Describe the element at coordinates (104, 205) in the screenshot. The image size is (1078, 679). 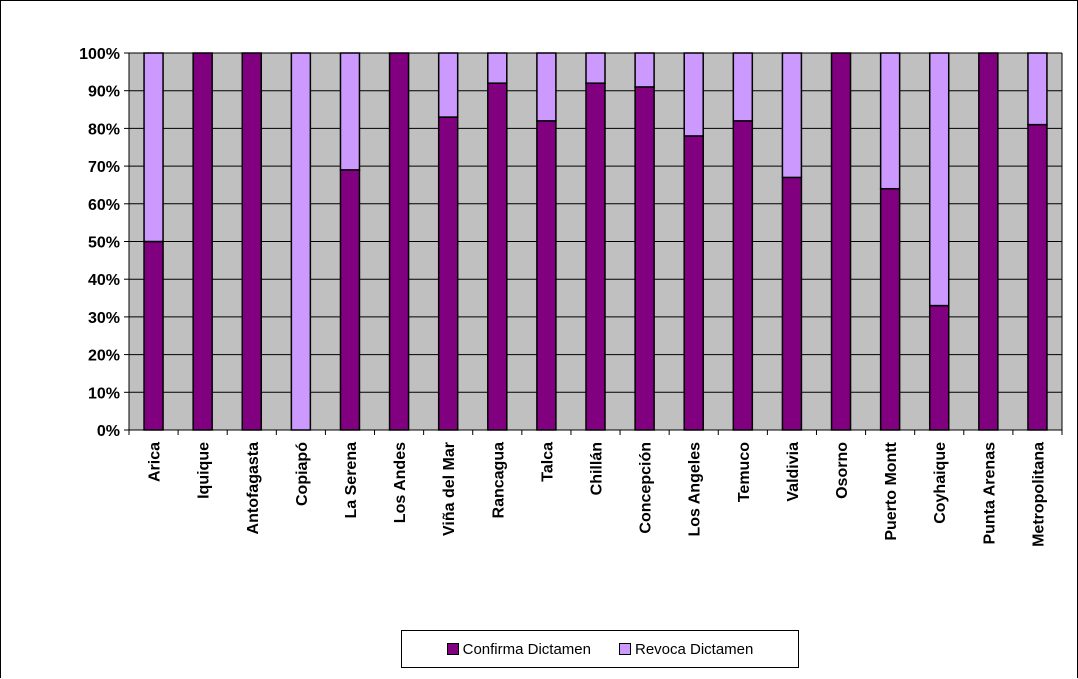
I see `y-tick-label: 60%` at that location.